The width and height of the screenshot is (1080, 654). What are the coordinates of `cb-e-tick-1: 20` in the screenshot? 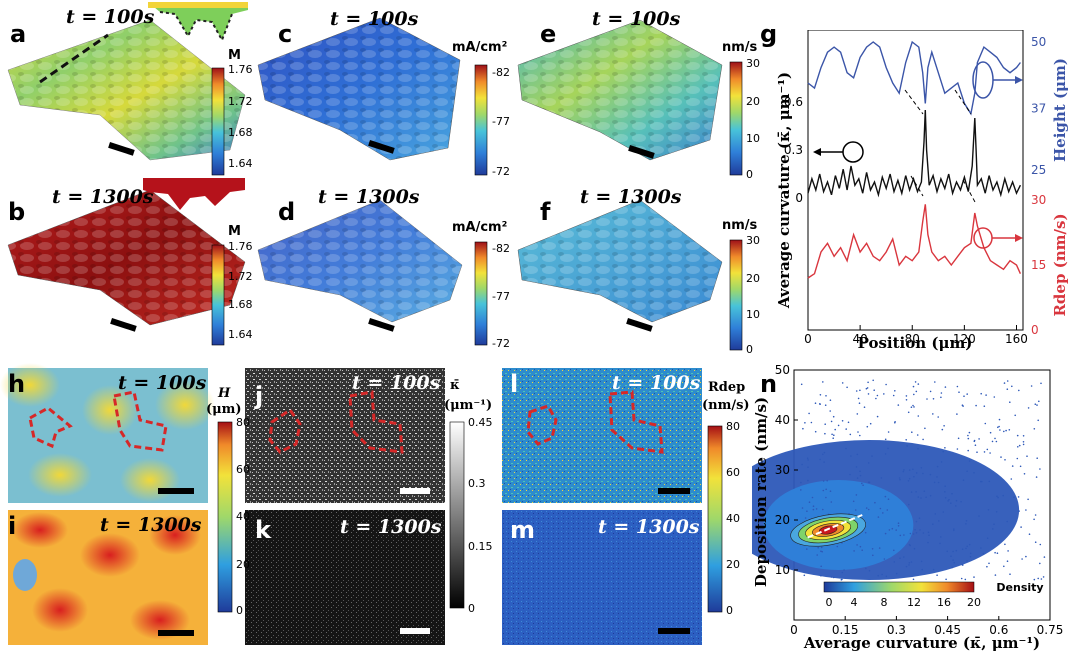 It's located at (753, 101).